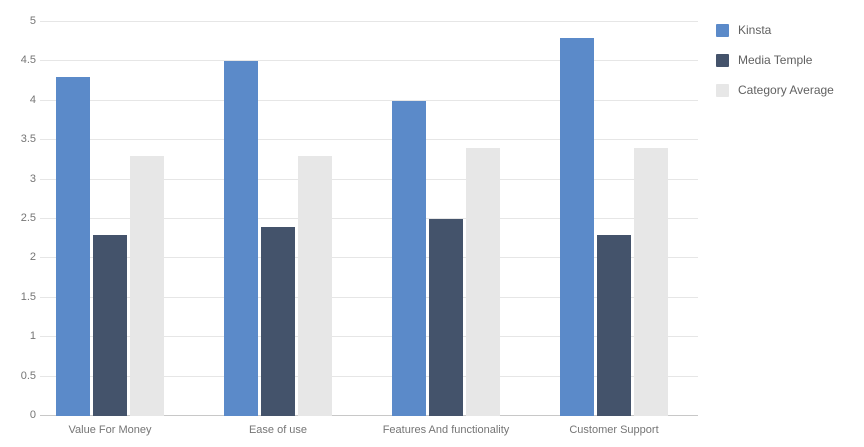  Describe the element at coordinates (73, 246) in the screenshot. I see `bar-kinsta-value-for-money` at that location.